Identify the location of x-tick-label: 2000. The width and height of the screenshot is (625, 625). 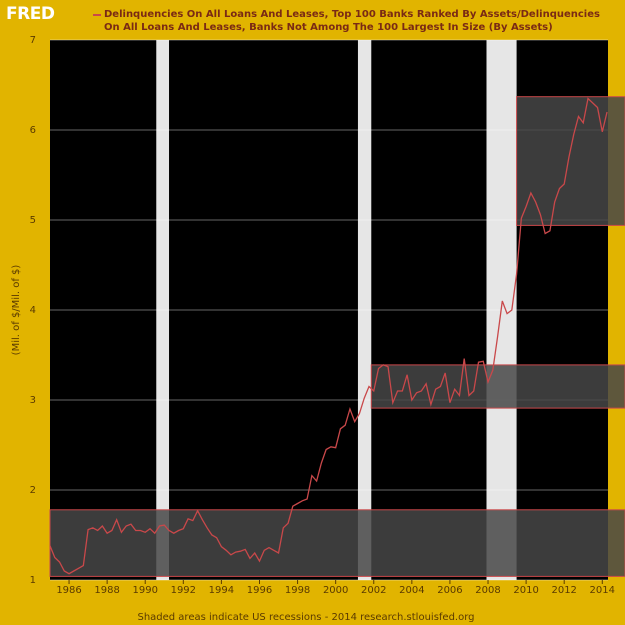
(335, 590).